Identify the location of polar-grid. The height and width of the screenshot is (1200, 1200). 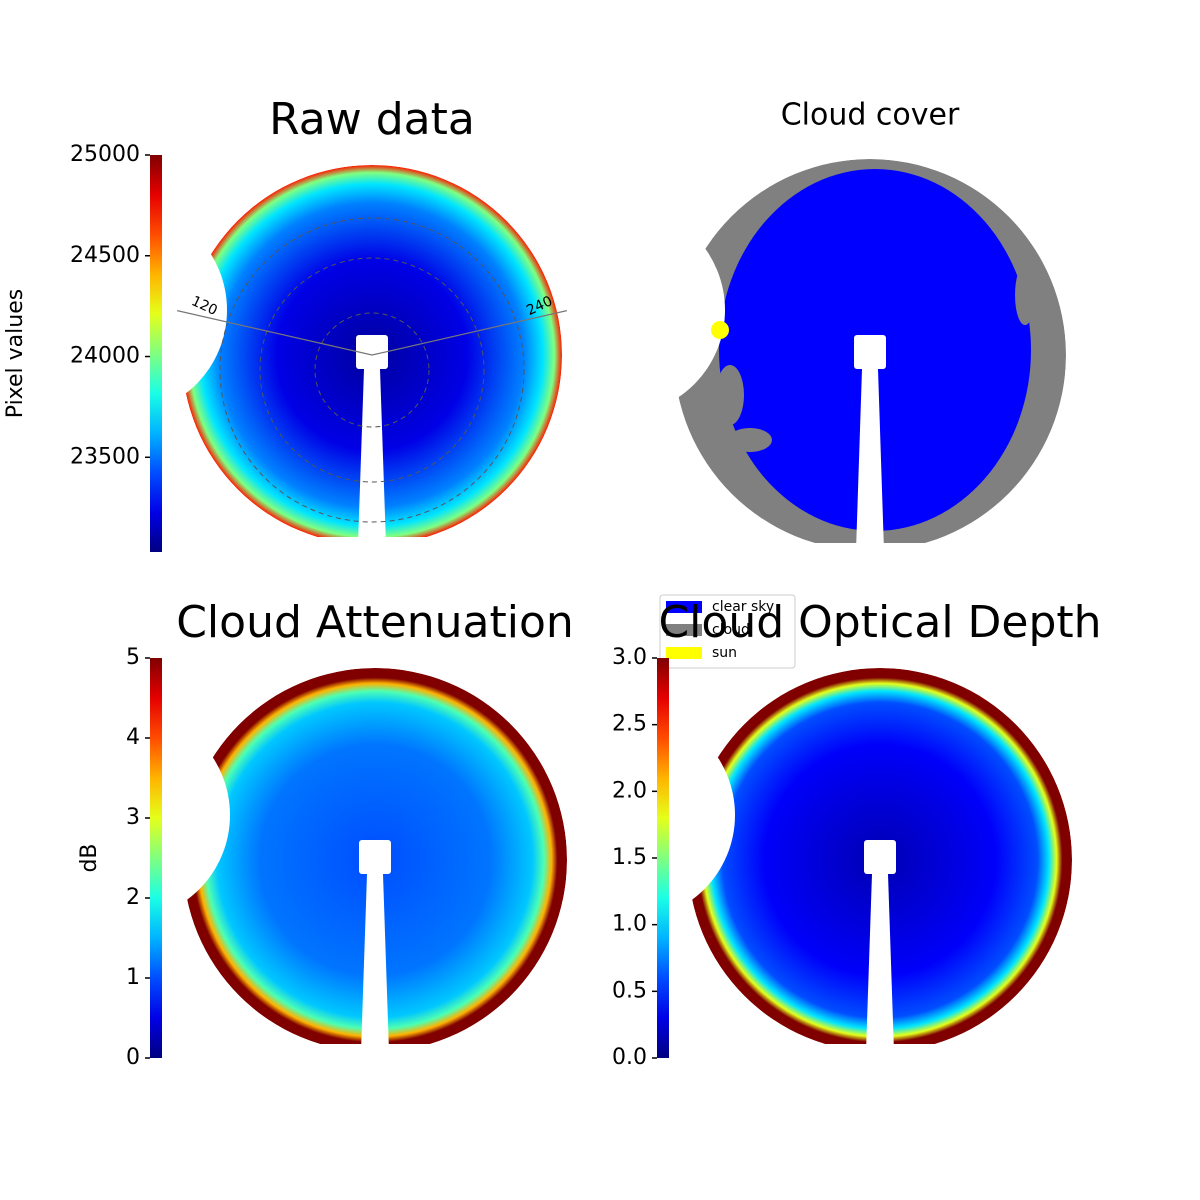
(372, 370).